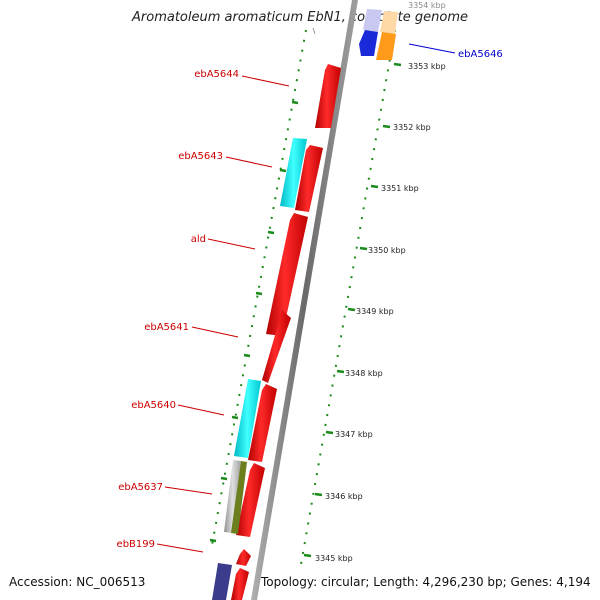  I want to click on top-features, so click(378, 34).